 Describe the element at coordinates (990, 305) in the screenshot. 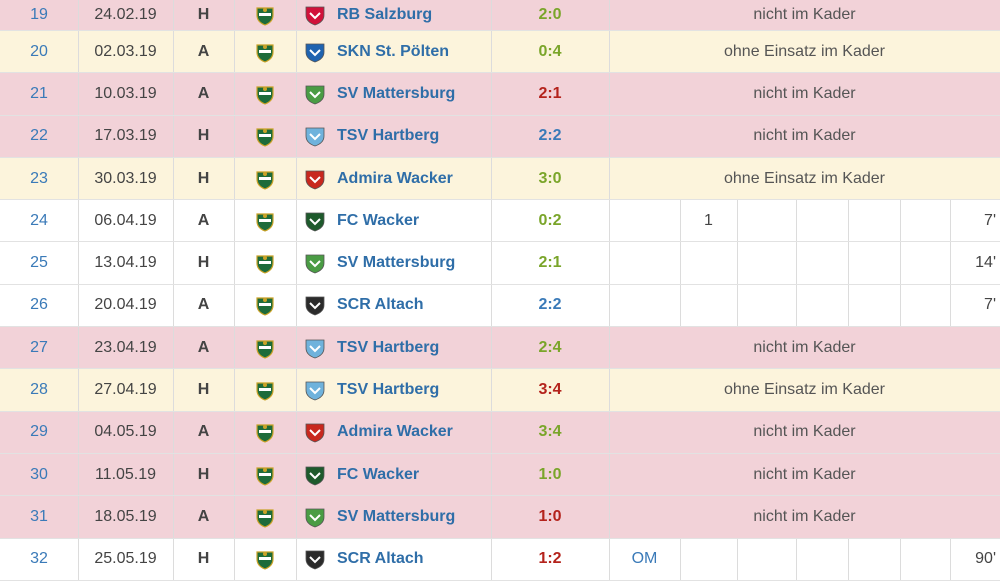

I see `minutes-played: 7'` at that location.